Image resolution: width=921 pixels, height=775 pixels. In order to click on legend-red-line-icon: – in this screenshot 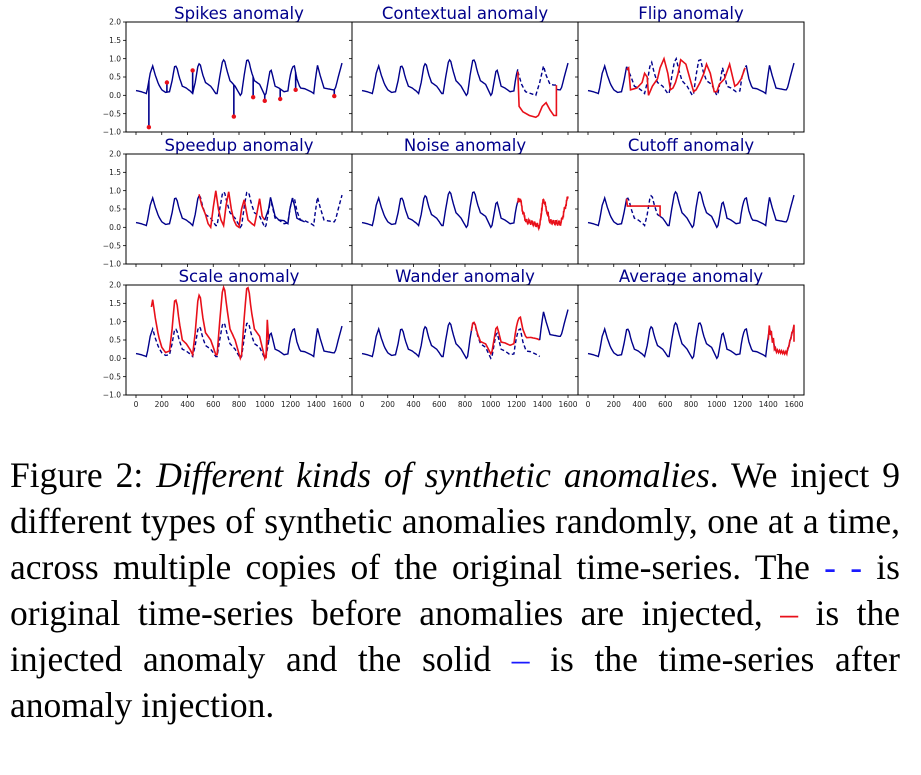, I will do `click(789, 613)`.